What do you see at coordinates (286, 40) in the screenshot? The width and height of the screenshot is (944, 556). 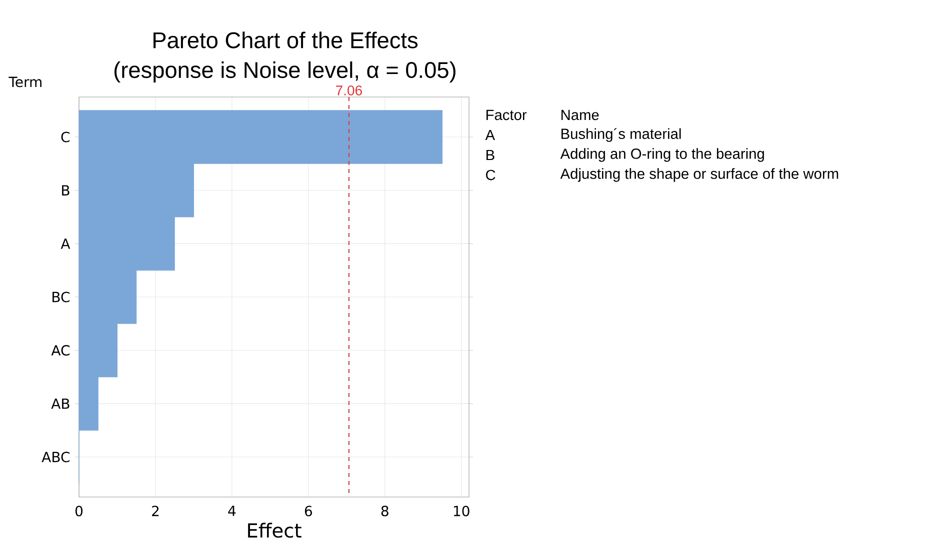 I see `chart-title: Pareto Chart of the Effects` at bounding box center [286, 40].